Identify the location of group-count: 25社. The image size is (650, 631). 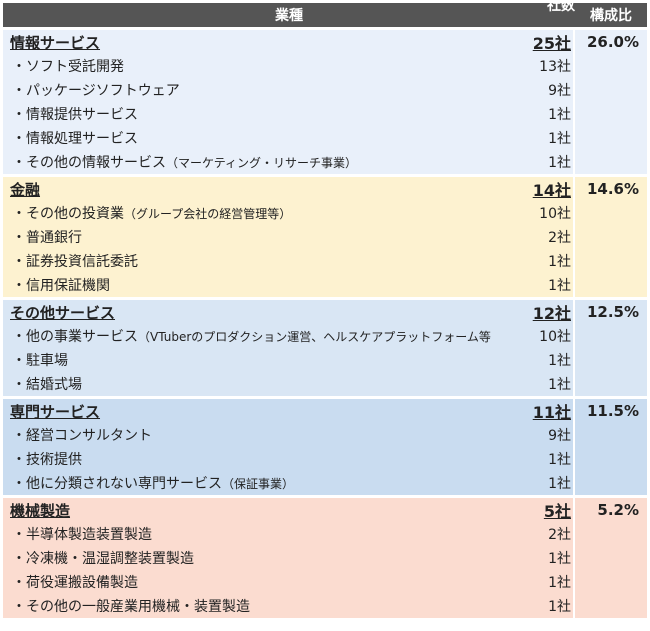
(551, 43).